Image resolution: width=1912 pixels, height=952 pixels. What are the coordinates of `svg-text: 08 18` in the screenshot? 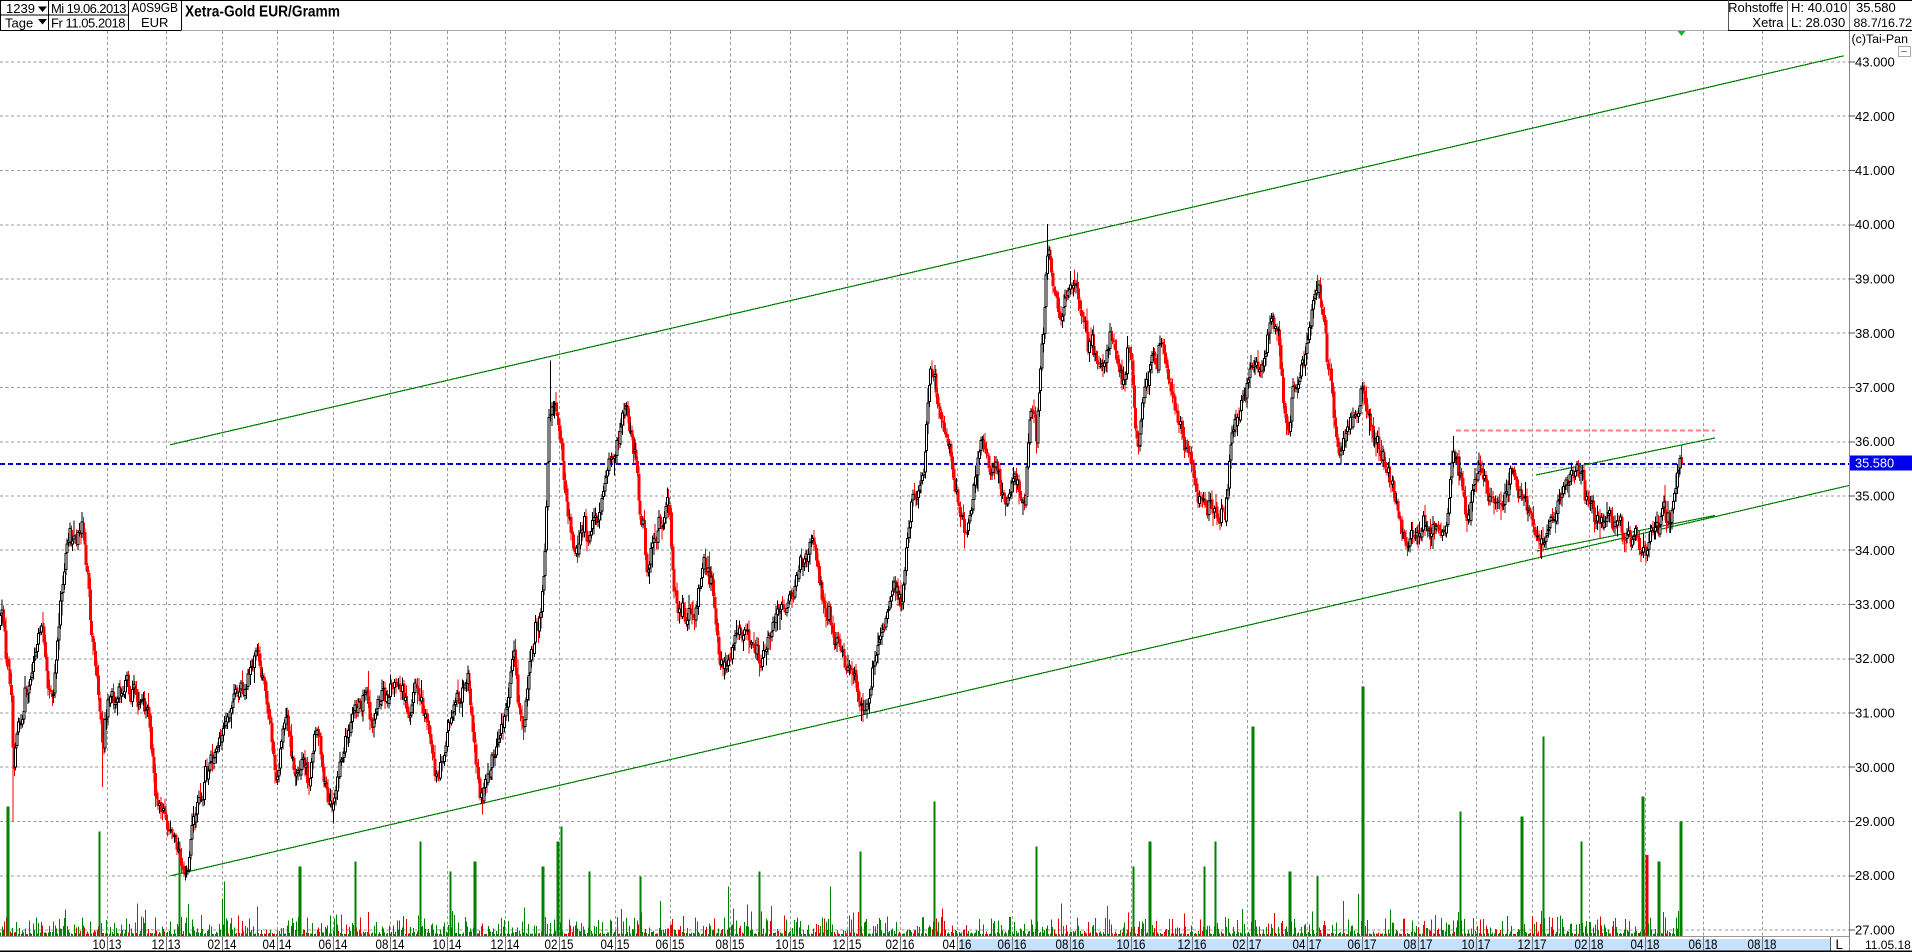 It's located at (1762, 944).